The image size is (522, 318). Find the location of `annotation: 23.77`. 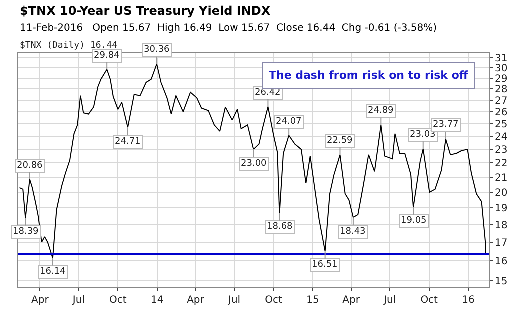

annotation: 23.77 is located at coordinates (446, 125).